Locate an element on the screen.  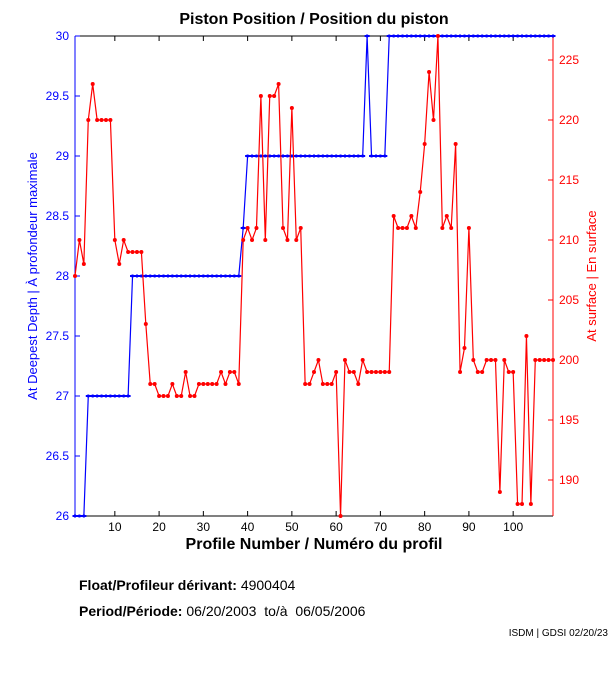
x-tick-label: 50 is located at coordinates (292, 527).